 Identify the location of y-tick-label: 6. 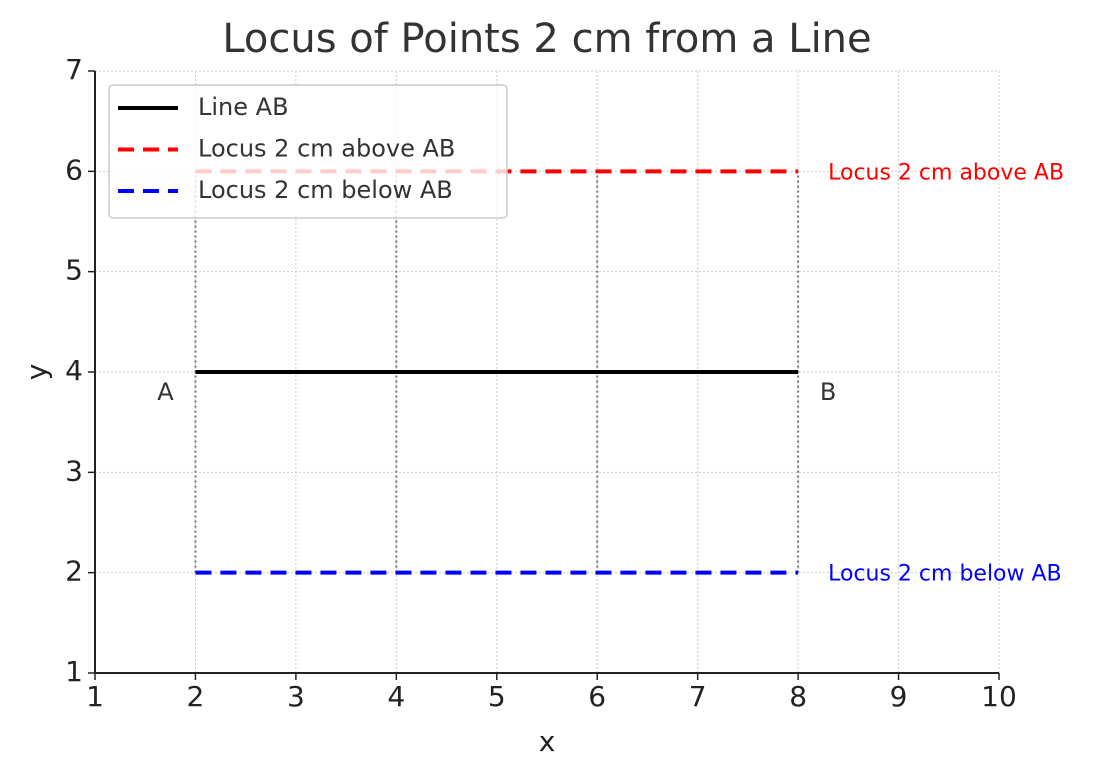
(74, 169).